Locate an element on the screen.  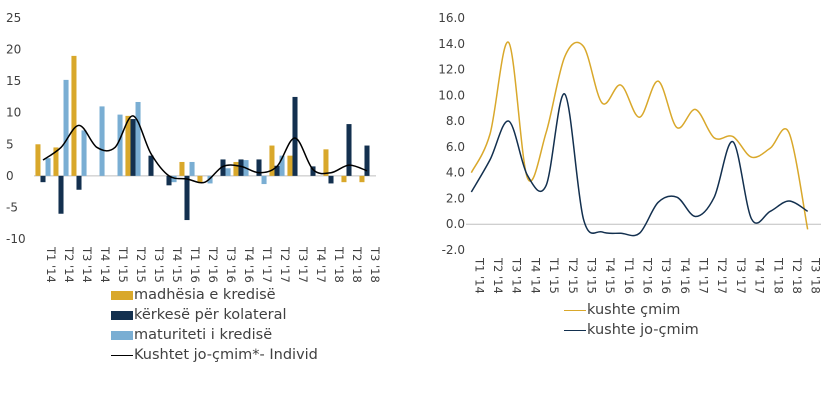
legend-label: Kushtet jo-çmim*- Individ is located at coordinates (226, 355).